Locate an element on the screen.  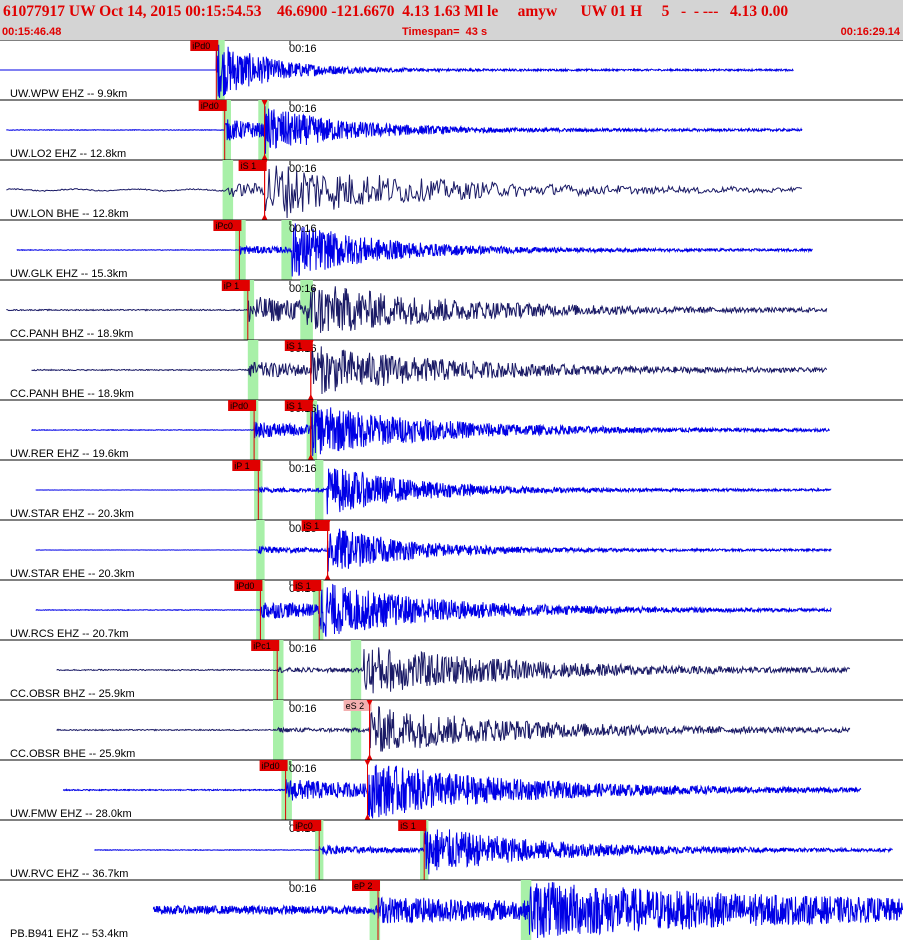
timespan-label: Timespan= 43 s is located at coordinates (445, 32).